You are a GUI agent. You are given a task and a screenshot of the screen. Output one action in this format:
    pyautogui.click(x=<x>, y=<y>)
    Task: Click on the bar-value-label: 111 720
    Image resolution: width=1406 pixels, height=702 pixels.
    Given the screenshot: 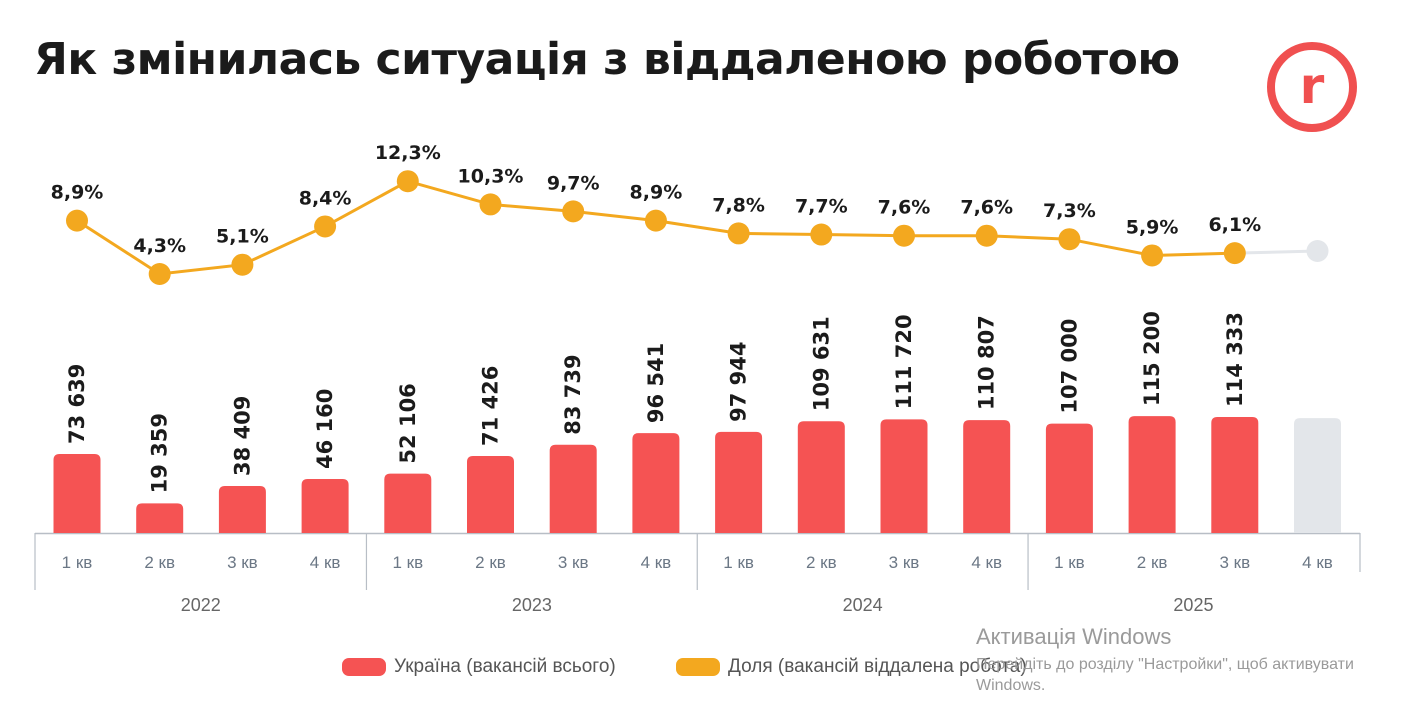 What is the action you would take?
    pyautogui.click(x=904, y=361)
    